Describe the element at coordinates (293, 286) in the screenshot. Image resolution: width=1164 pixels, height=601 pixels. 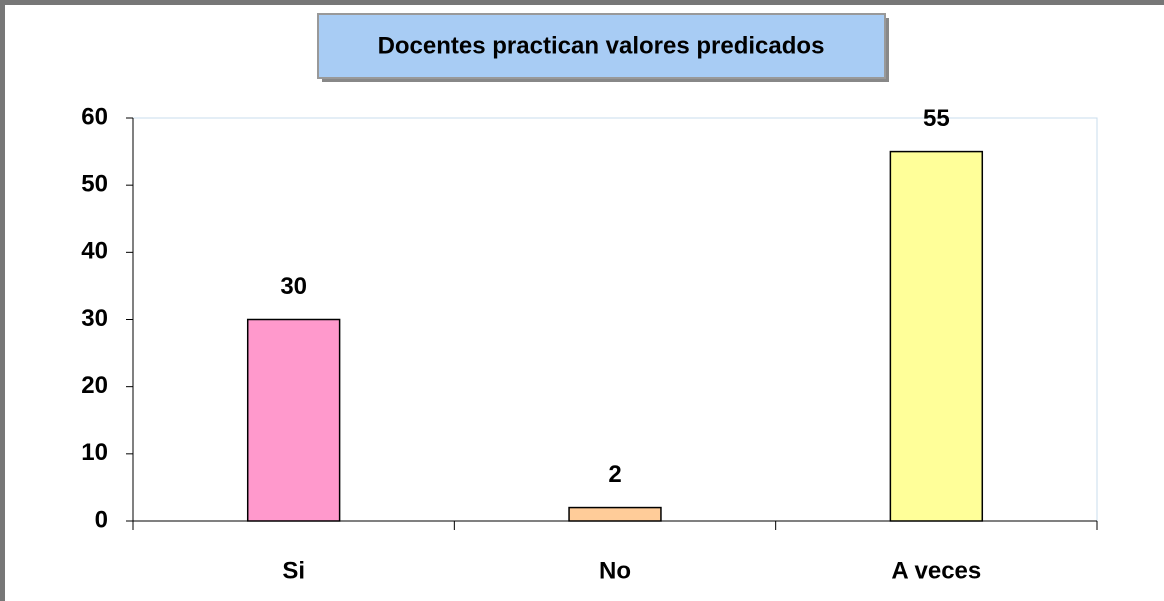
I see `data-label: 30` at that location.